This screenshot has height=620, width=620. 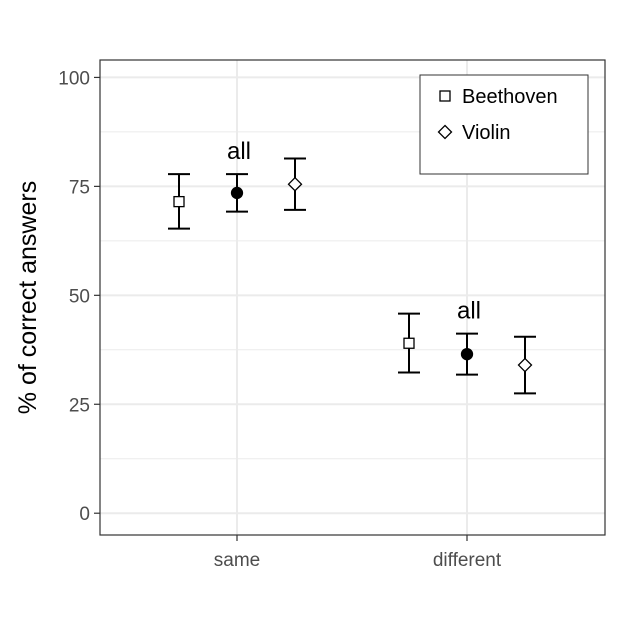 I want to click on y-tick-label-0: 0, so click(x=84, y=514).